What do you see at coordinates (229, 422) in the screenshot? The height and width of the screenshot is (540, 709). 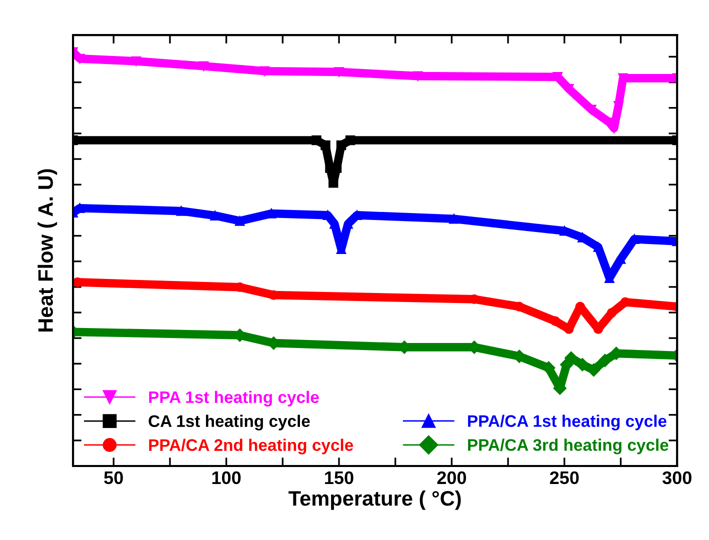 I see `legend-label: CA 1st heating cycle` at bounding box center [229, 422].